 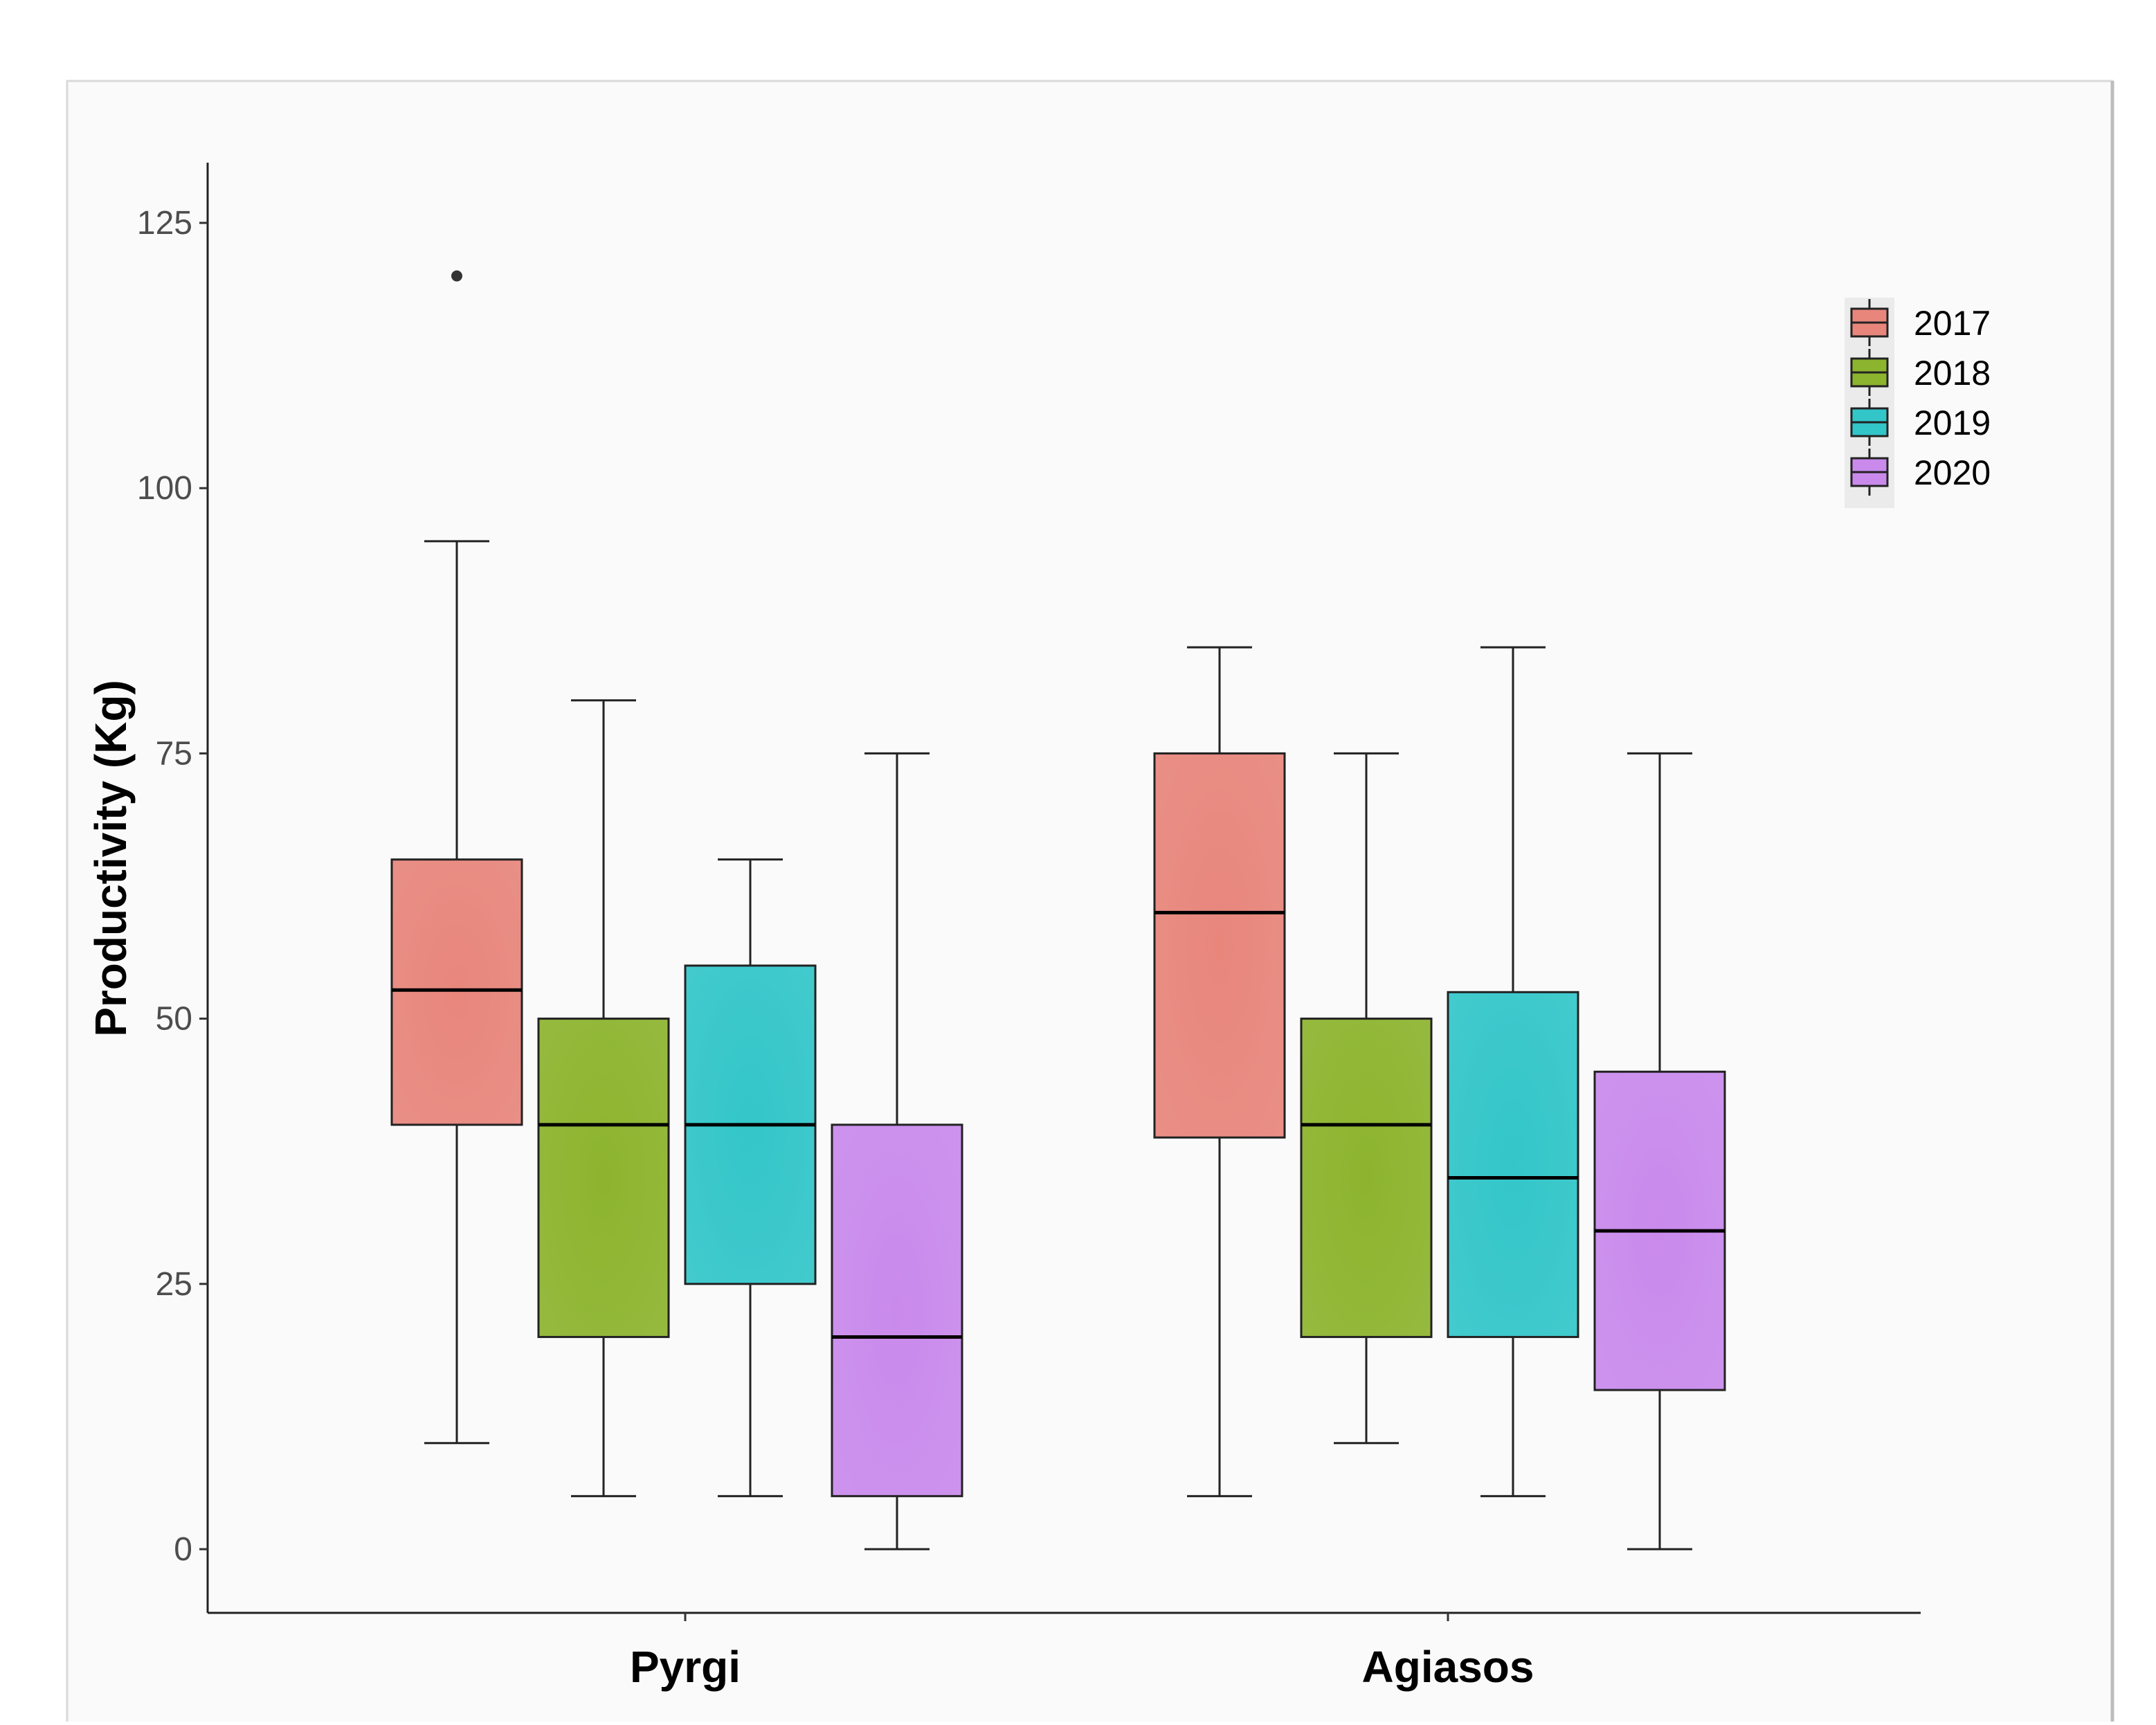 I want to click on y-tick-label: 125, so click(x=164, y=223).